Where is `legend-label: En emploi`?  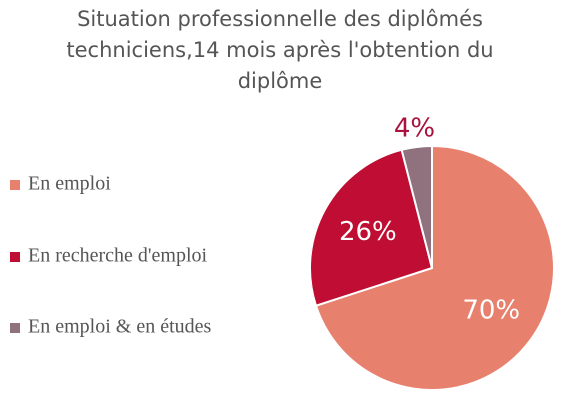 legend-label: En emploi is located at coordinates (69, 184).